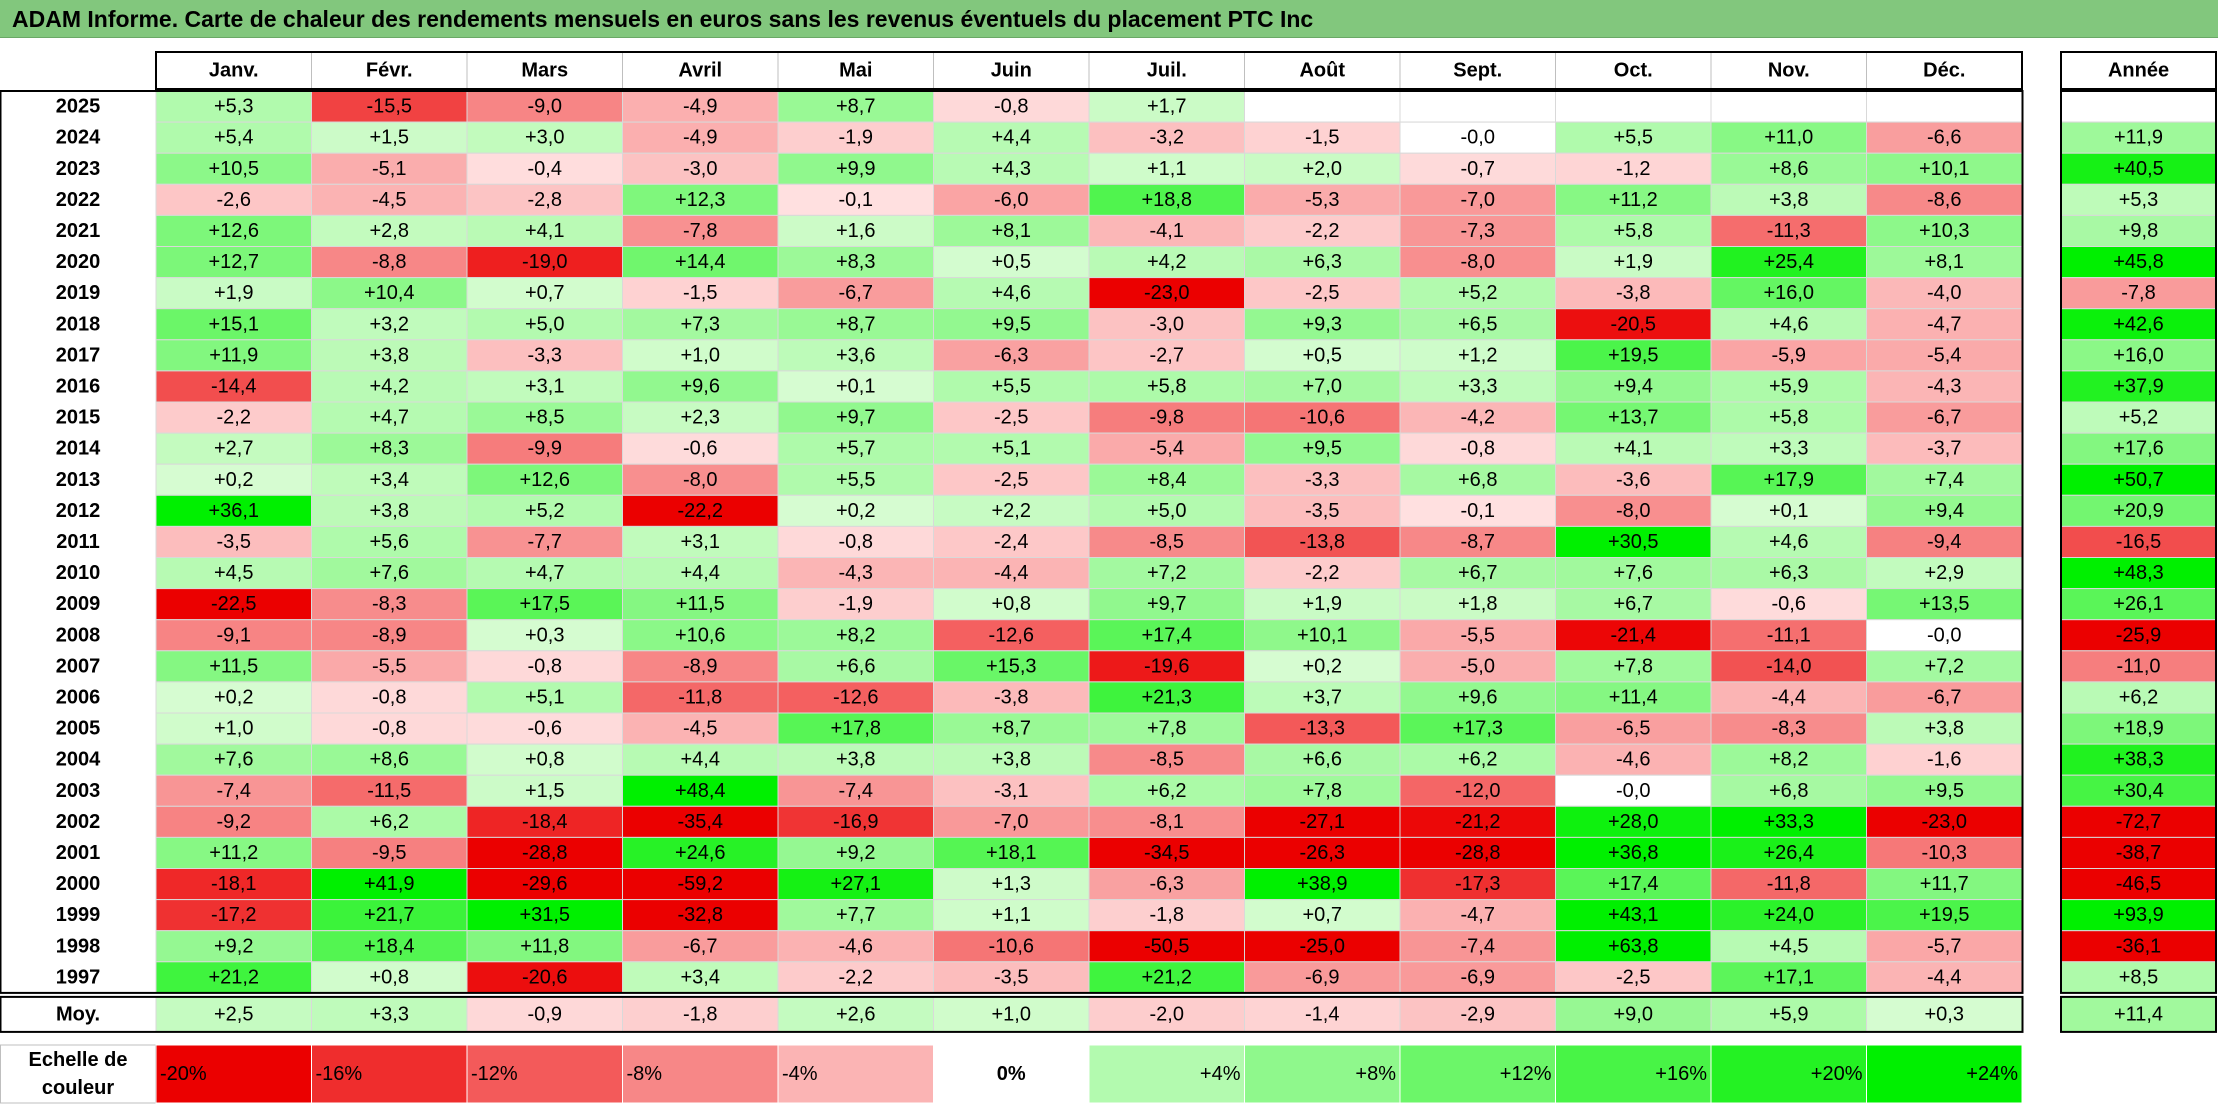  Describe the element at coordinates (389, 604) in the screenshot. I see `heatmap-cell-value: -8,3` at that location.